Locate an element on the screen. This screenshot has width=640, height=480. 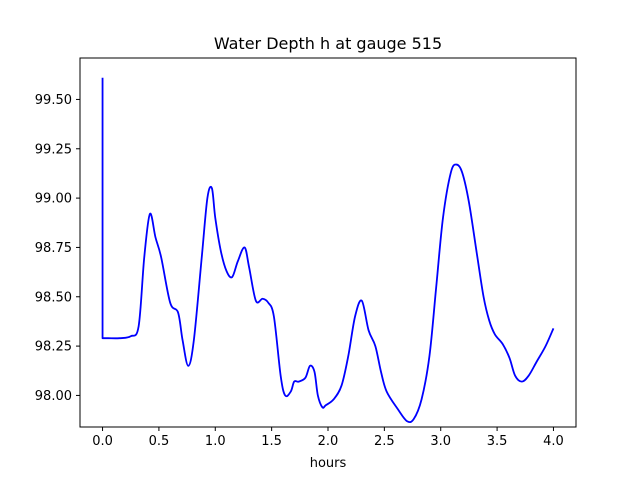
x-tick-label: 1.0 is located at coordinates (215, 441).